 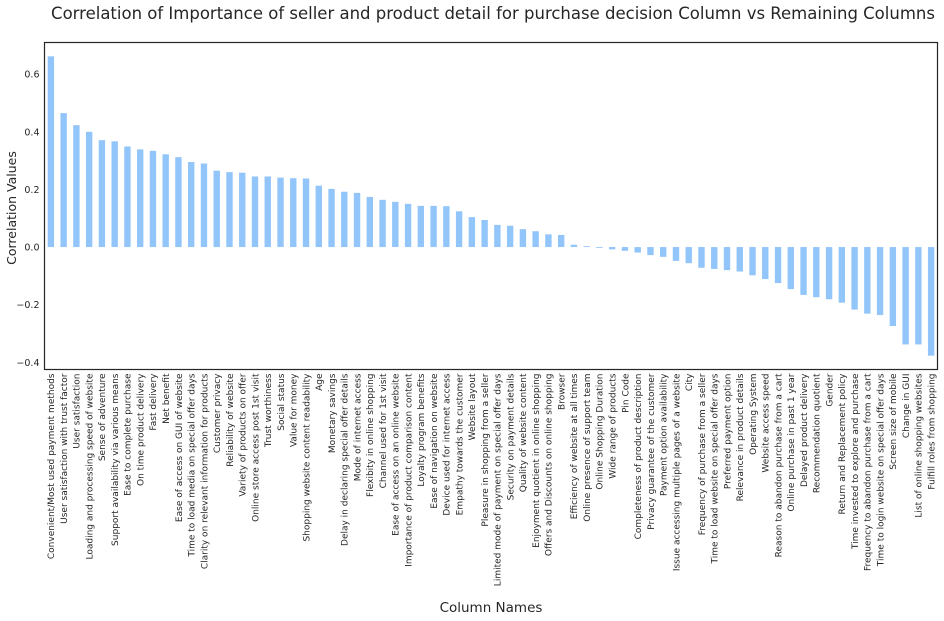 What do you see at coordinates (320, 382) in the screenshot?
I see `x-tick-label: Age` at bounding box center [320, 382].